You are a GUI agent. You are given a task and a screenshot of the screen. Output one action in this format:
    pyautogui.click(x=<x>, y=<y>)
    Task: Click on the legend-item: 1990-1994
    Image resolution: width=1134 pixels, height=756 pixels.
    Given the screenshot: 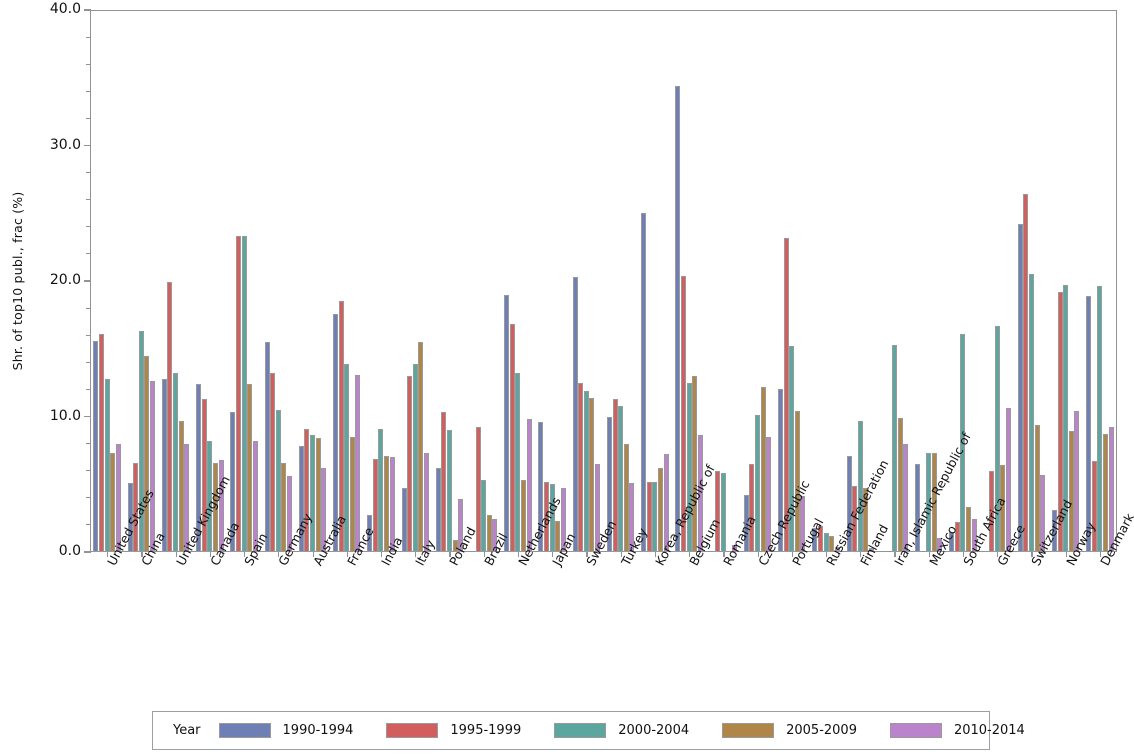 What is the action you would take?
    pyautogui.click(x=285, y=730)
    